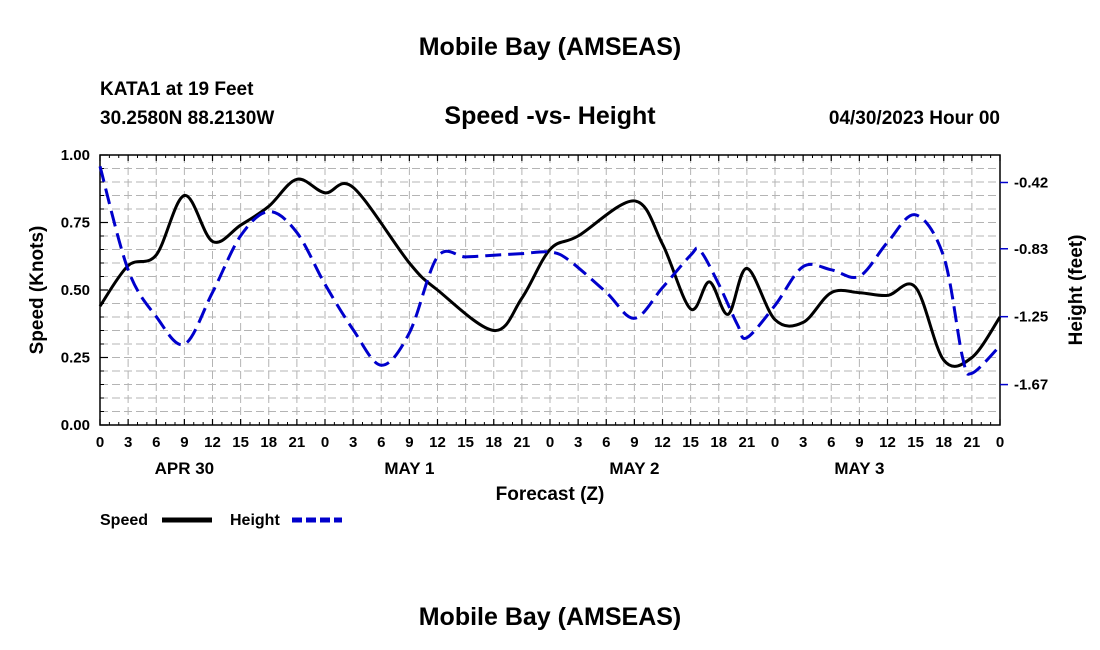  What do you see at coordinates (1031, 182) in the screenshot?
I see `y2-tick-label: -0.42` at bounding box center [1031, 182].